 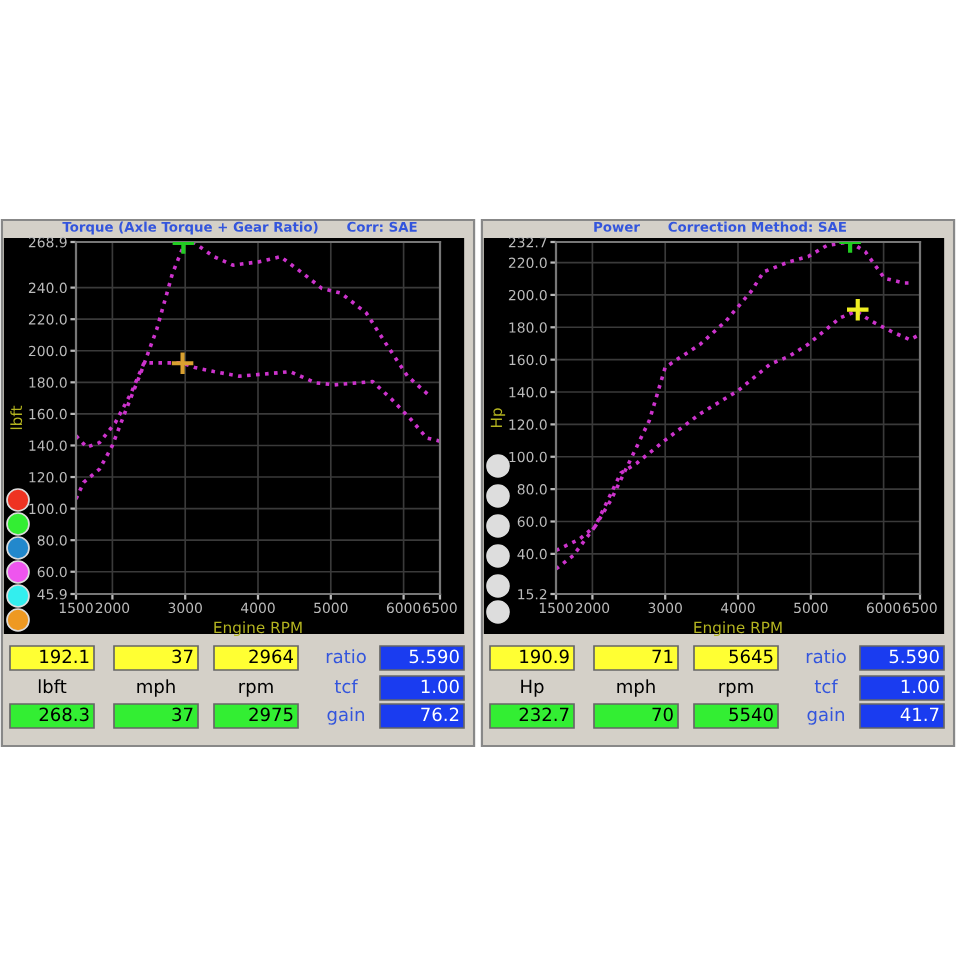 I want to click on text: Hp, so click(x=532, y=688).